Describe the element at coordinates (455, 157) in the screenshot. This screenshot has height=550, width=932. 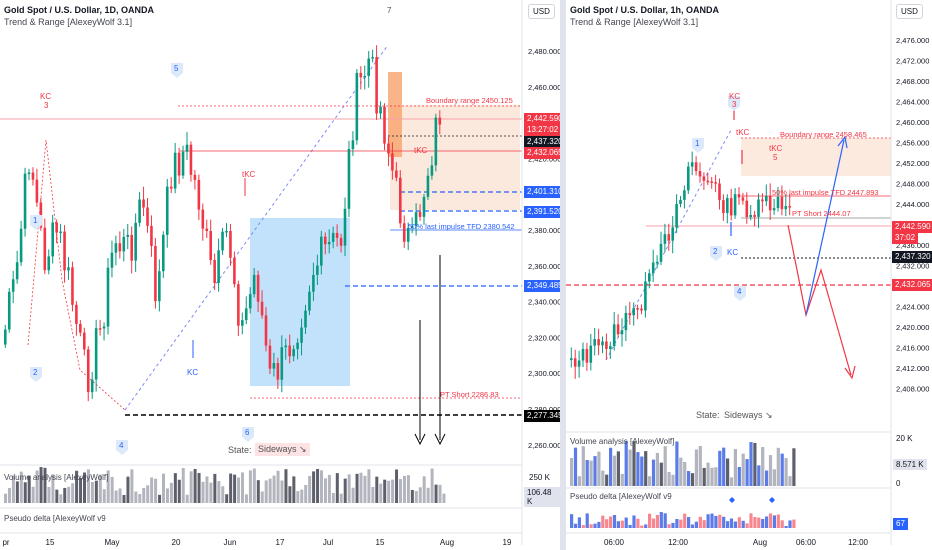
I see `boundary-range-box` at that location.